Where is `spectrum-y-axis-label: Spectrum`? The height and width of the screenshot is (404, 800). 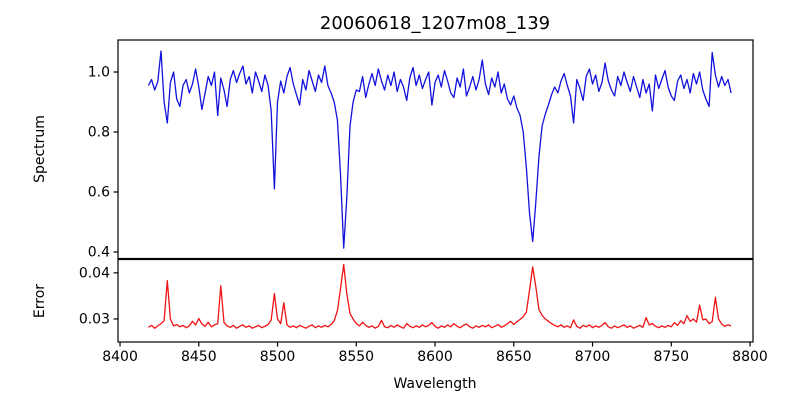 spectrum-y-axis-label: Spectrum is located at coordinates (40, 149).